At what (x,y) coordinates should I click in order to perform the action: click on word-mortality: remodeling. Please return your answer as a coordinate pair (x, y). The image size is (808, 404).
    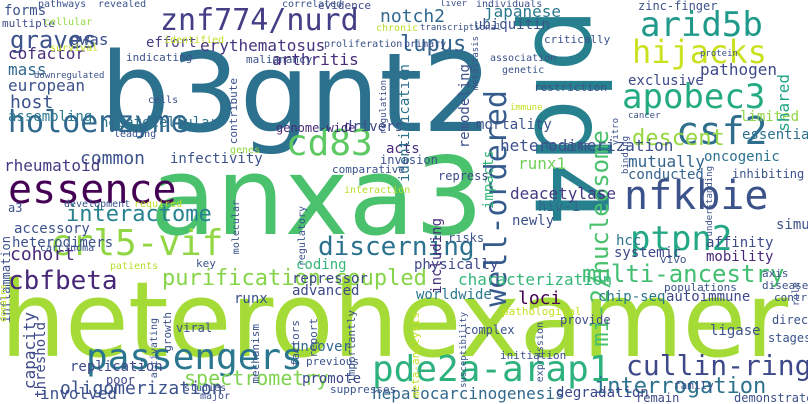
    Looking at the image, I should click on (465, 106).